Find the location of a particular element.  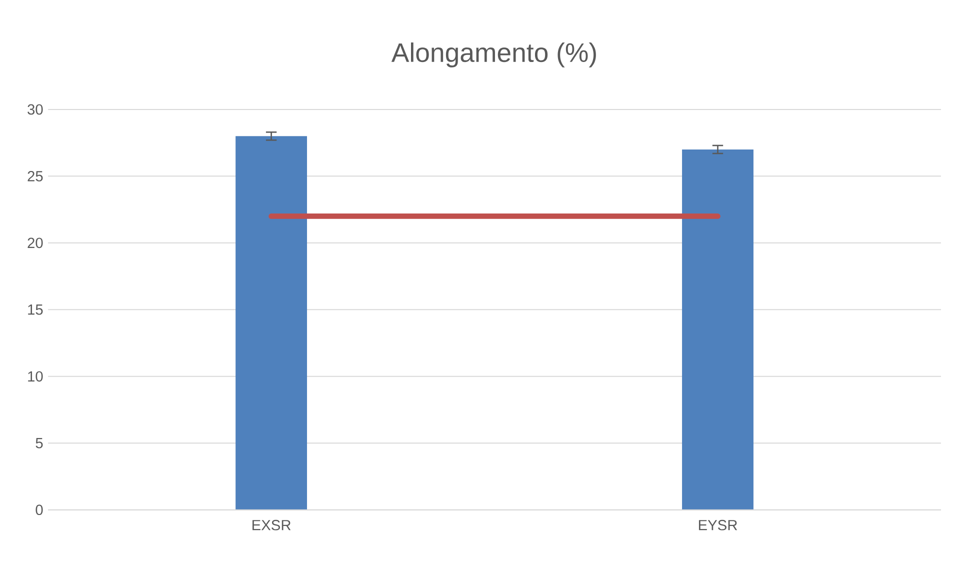

x-tick-label: EXSR is located at coordinates (271, 525).